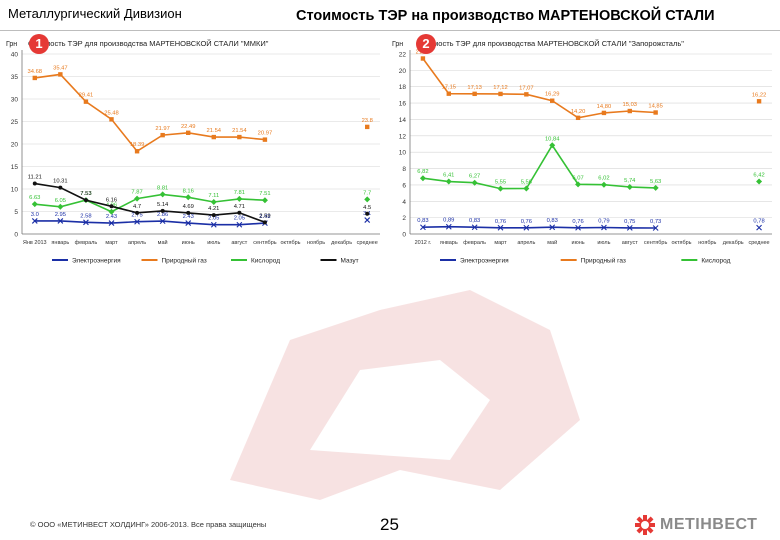 The width and height of the screenshot is (780, 540). Describe the element at coordinates (630, 105) in the screenshot. I see `chart2-data-label: 15,03` at that location.